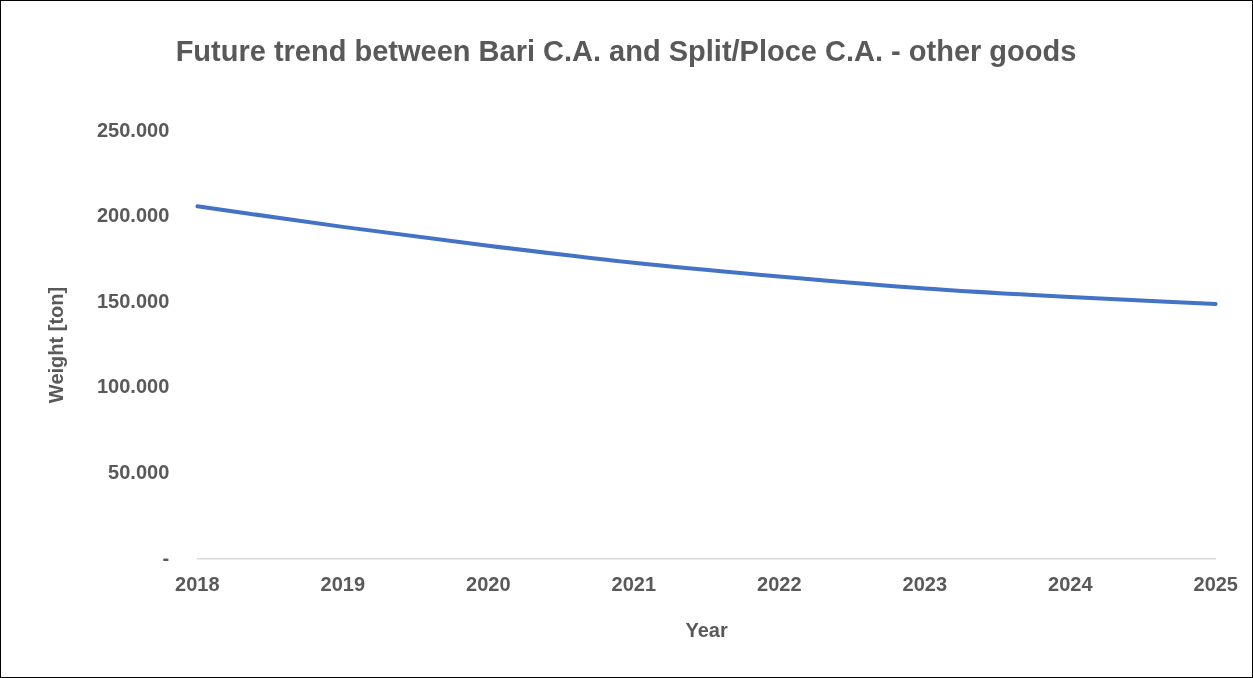  What do you see at coordinates (133, 386) in the screenshot?
I see `y-tick-label: 100.000` at bounding box center [133, 386].